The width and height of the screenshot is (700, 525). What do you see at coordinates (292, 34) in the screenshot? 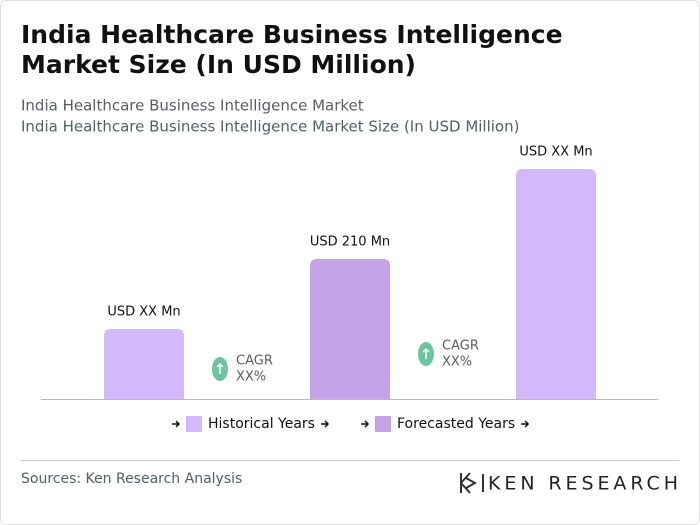
I see `chart-title: India Healthcare Business Intelligence` at bounding box center [292, 34].